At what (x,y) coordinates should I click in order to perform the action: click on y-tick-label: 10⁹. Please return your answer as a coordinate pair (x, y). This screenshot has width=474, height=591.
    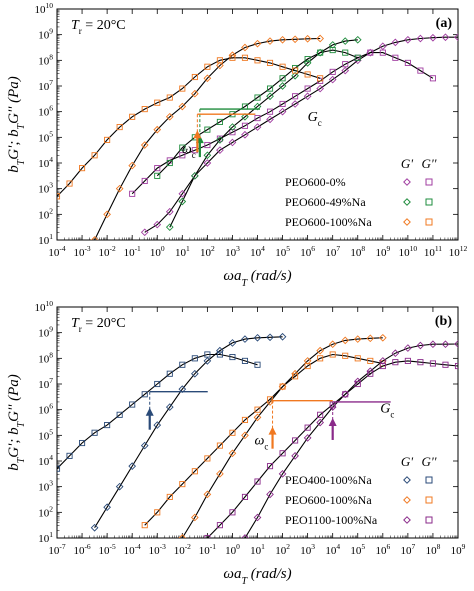
    Looking at the image, I should click on (45, 34).